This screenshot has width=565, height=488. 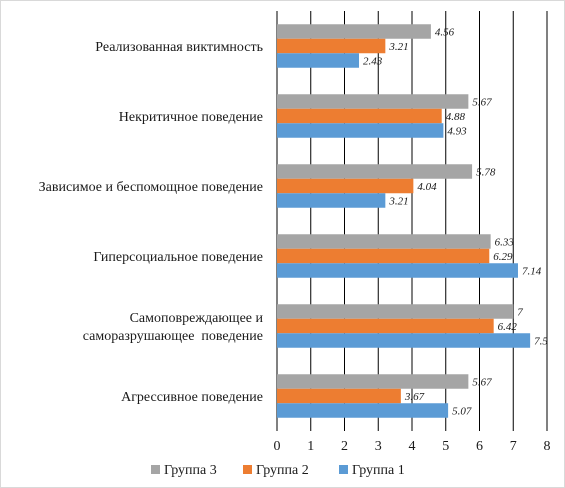 I want to click on data-label: 4.56, so click(x=445, y=33).